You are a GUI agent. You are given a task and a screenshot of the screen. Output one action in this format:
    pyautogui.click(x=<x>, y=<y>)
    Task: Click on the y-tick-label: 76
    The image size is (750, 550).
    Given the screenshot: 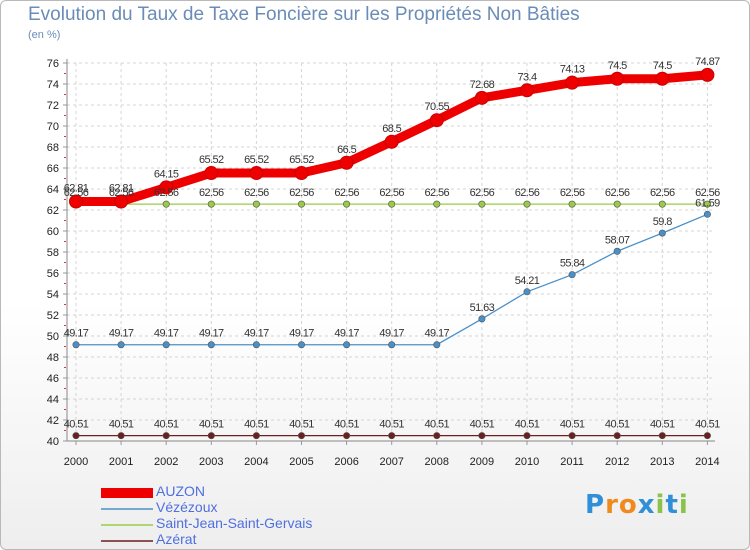 What is the action you would take?
    pyautogui.click(x=53, y=64)
    